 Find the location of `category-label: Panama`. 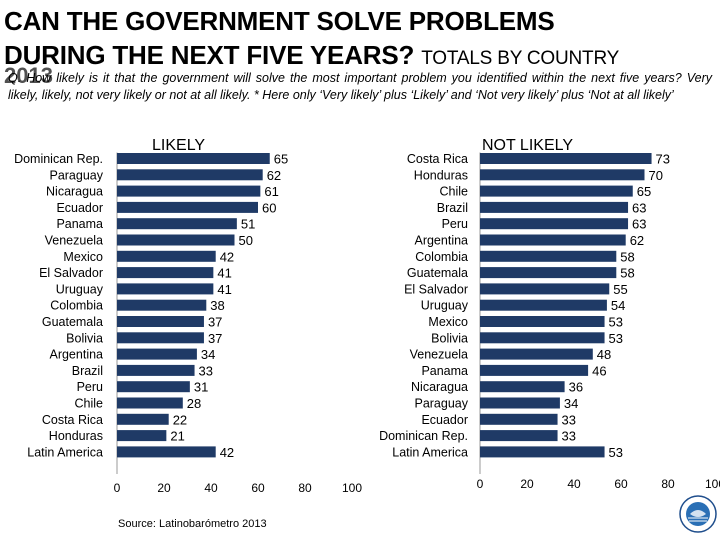

category-label: Panama is located at coordinates (444, 371).